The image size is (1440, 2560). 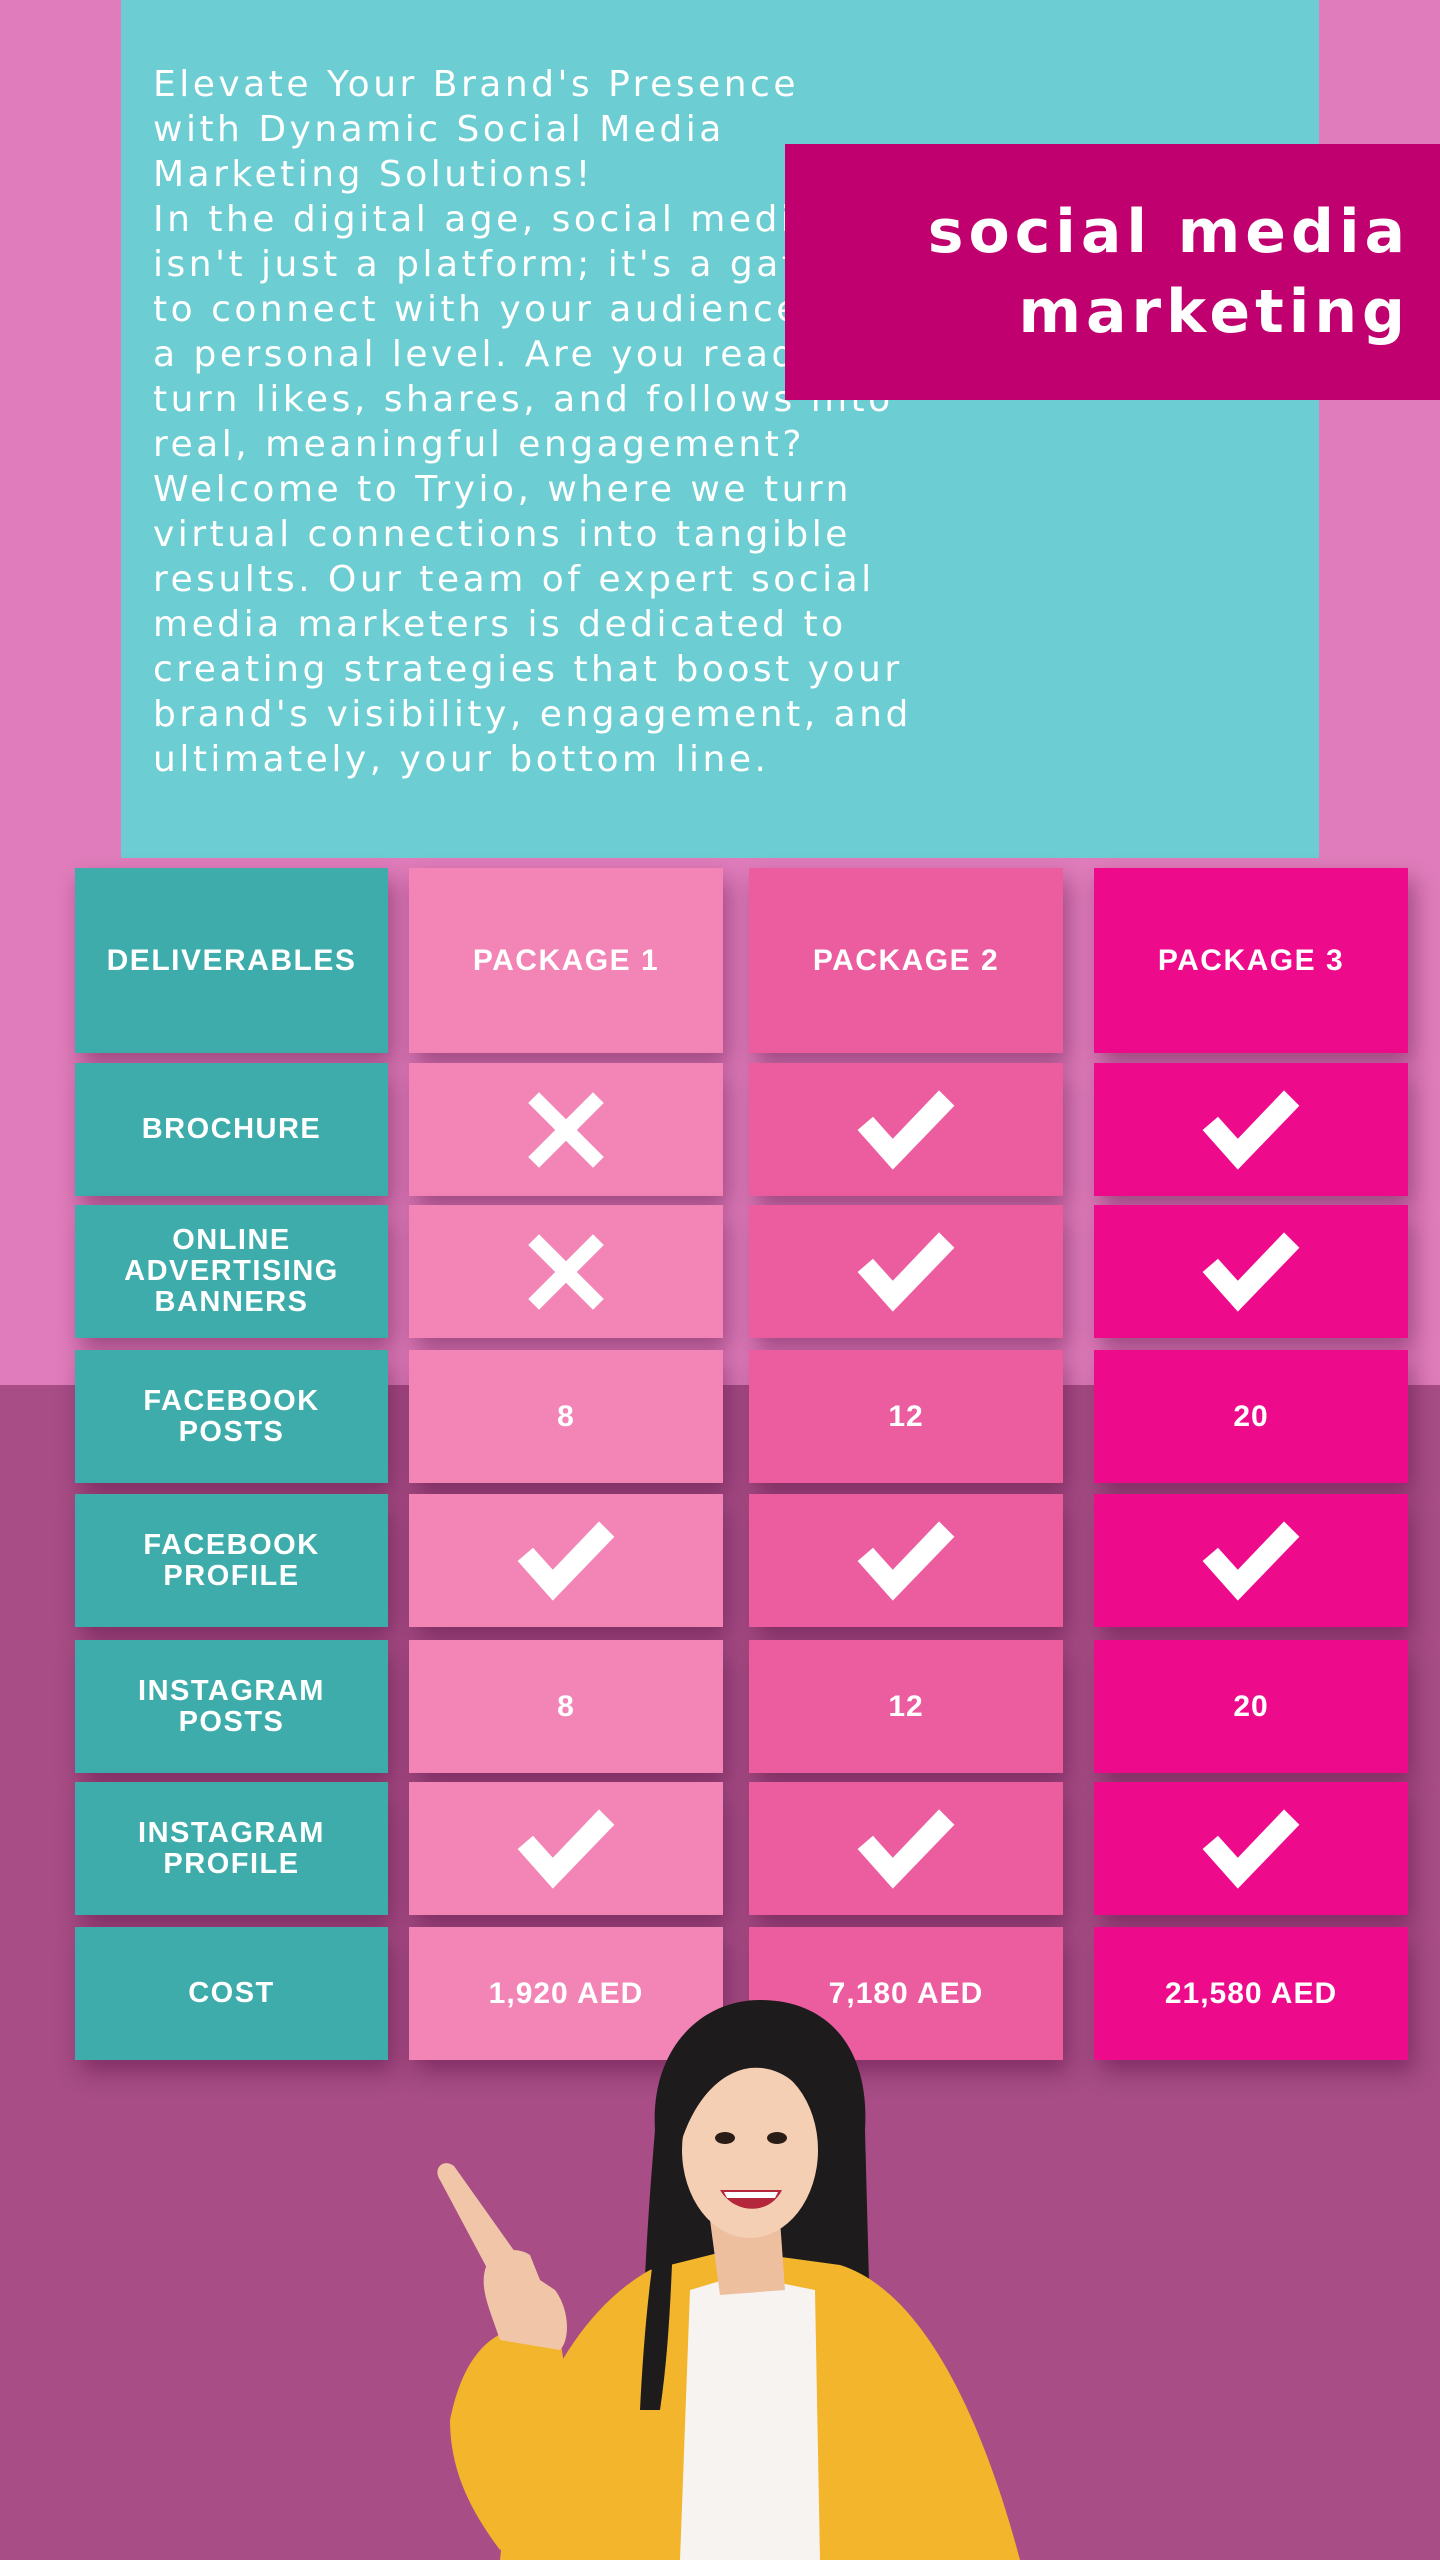 What do you see at coordinates (439, 129) in the screenshot?
I see `intro-line: with Dynamic Social Media` at bounding box center [439, 129].